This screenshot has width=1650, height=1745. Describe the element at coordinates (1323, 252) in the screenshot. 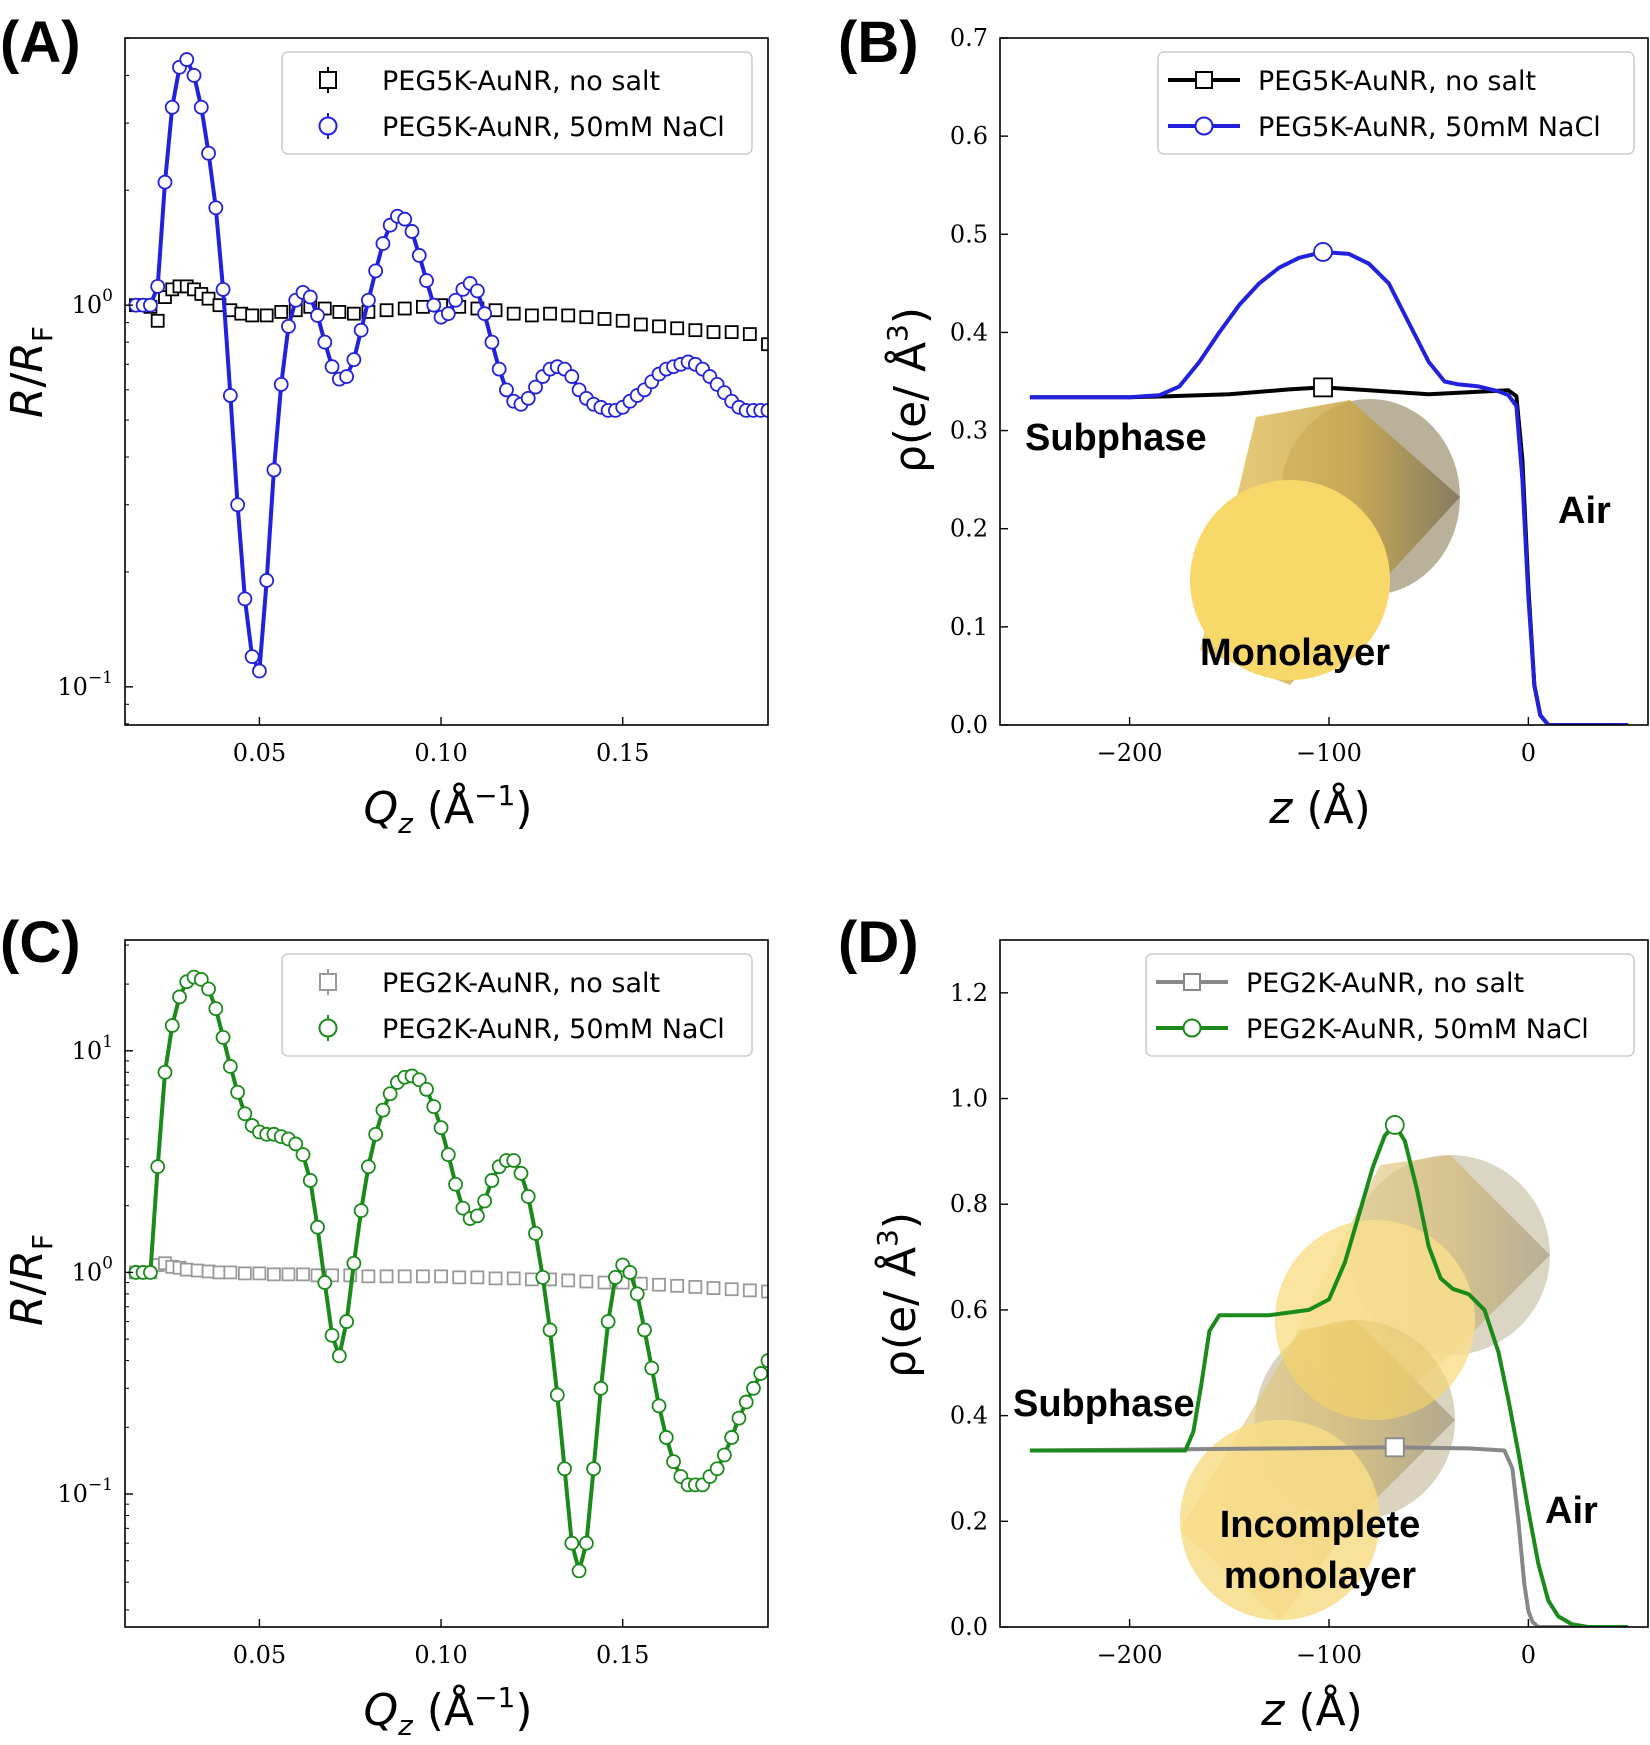

I see `panel-b-series-2-point` at that location.